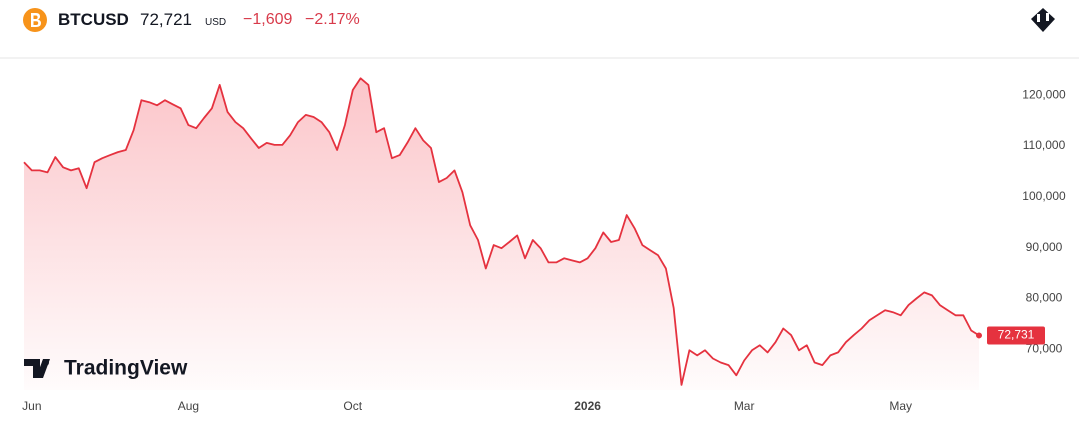  I want to click on y-tick-label: 90,000, so click(1044, 247).